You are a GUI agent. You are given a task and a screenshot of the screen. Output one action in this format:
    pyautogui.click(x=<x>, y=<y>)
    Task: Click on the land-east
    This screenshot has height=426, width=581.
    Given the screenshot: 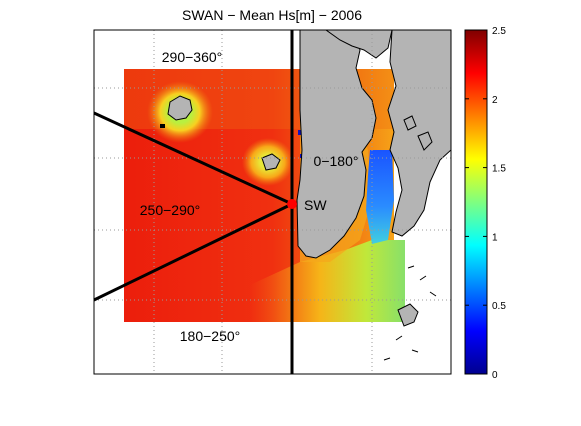 What is the action you would take?
    pyautogui.click(x=419, y=133)
    